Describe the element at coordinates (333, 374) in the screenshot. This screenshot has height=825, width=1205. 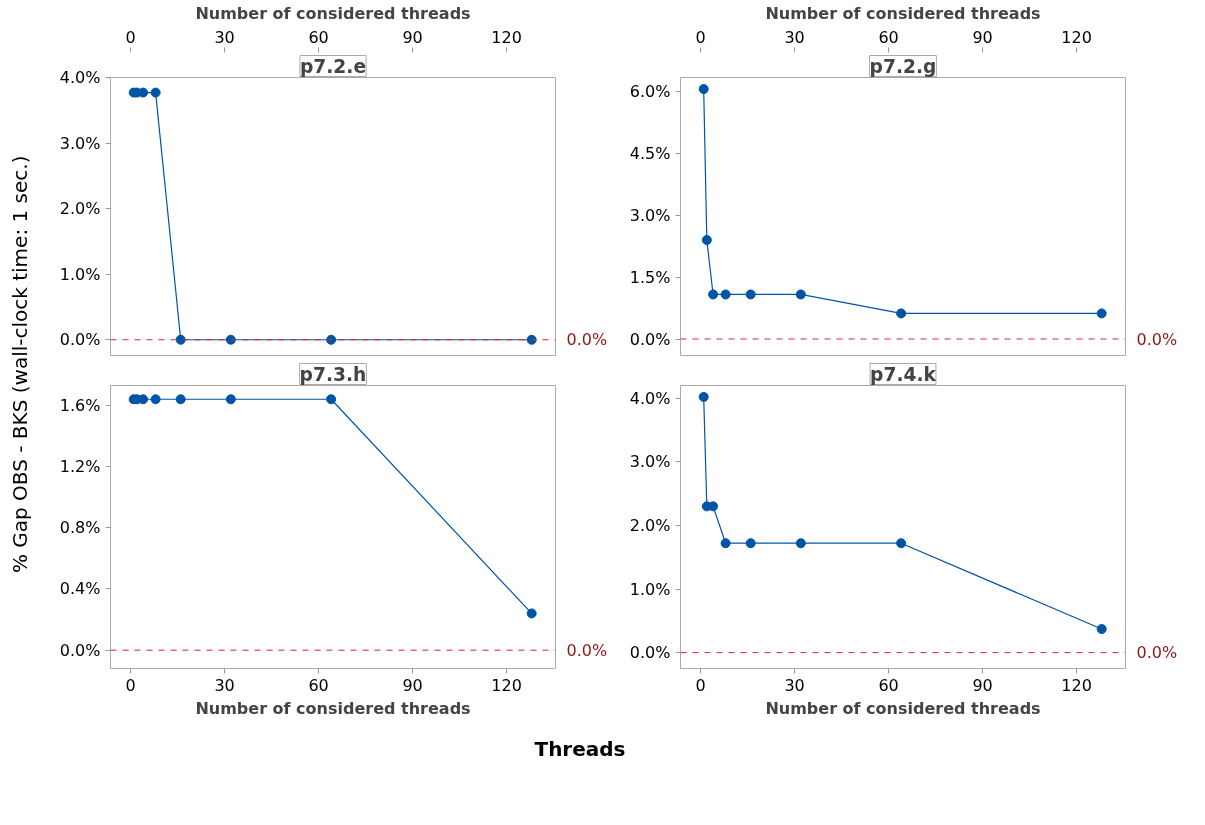
I see `chart-title: p7.3.h` at that location.